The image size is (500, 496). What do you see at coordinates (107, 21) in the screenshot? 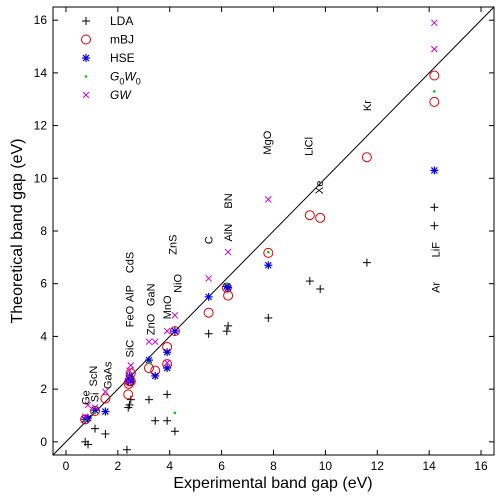
I see `legend-item: LDA` at bounding box center [107, 21].